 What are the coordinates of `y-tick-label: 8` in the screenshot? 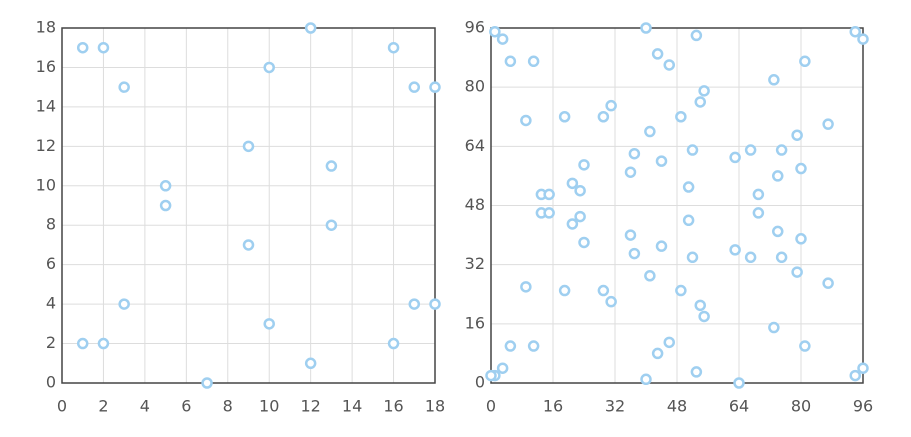 It's located at (51, 224).